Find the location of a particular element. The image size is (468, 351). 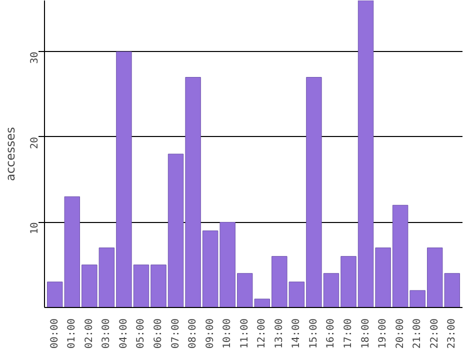

x-tick-label: 18:00 is located at coordinates (366, 333).